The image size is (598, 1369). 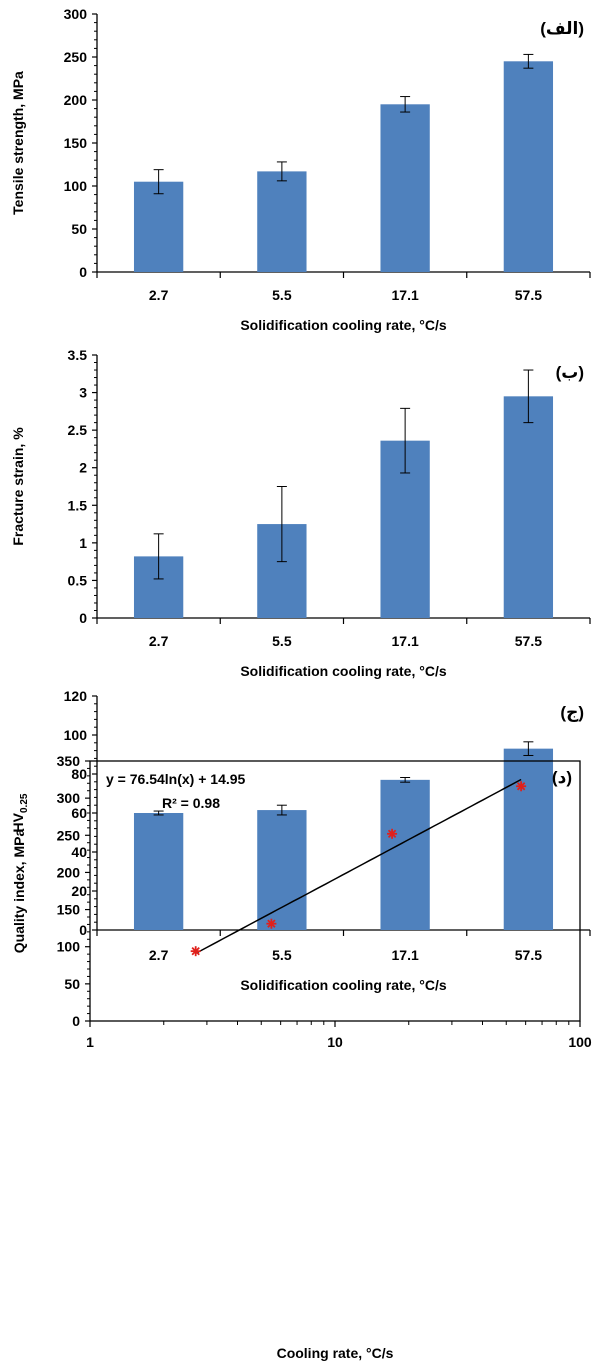 What do you see at coordinates (69, 761) in the screenshot?
I see `y-tick-label: 350` at bounding box center [69, 761].